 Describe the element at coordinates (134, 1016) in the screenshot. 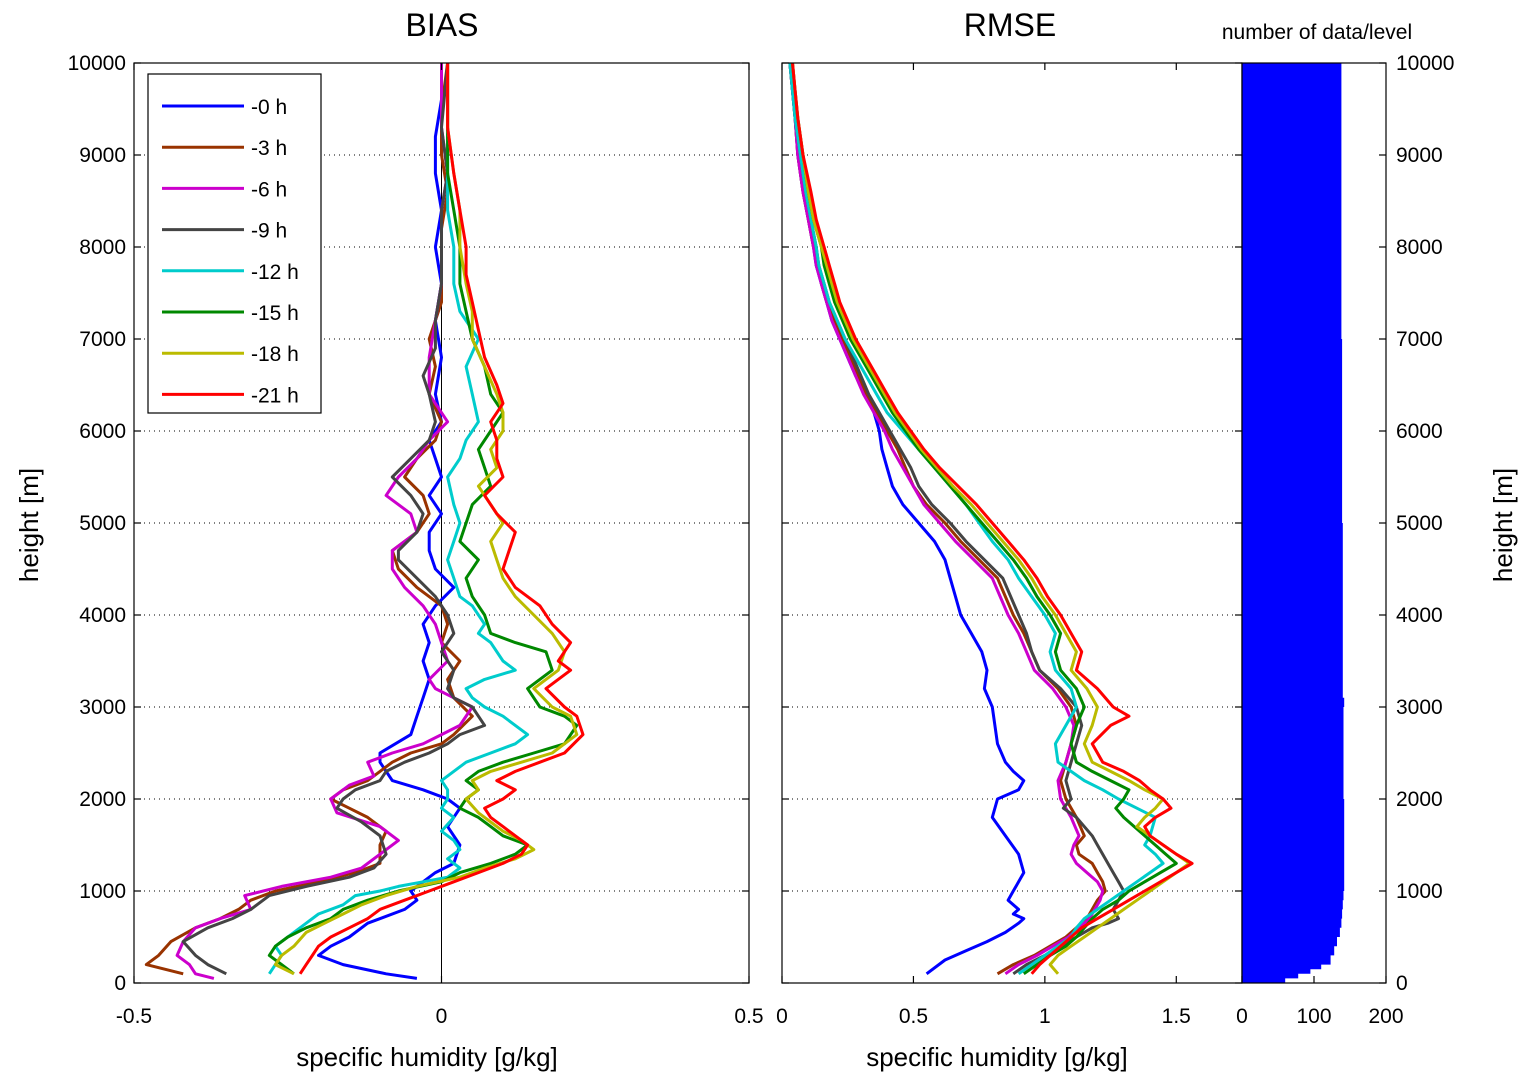

I see `x-tick-label: -0.5` at that location.